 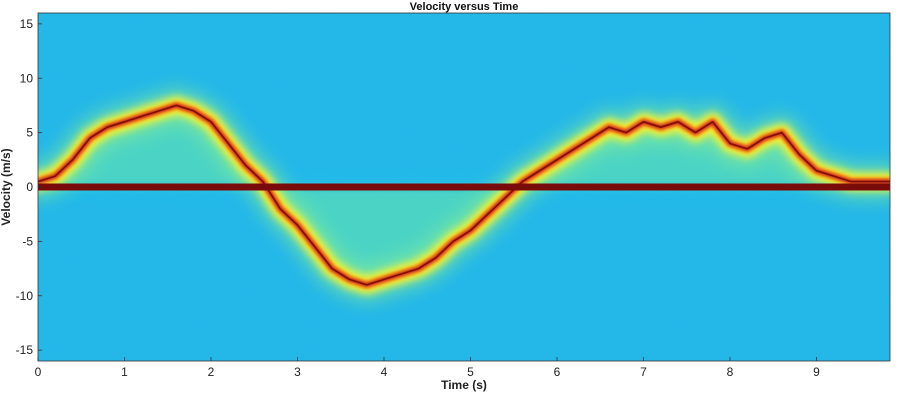 I want to click on y-tick-label: -5, so click(x=27, y=241).